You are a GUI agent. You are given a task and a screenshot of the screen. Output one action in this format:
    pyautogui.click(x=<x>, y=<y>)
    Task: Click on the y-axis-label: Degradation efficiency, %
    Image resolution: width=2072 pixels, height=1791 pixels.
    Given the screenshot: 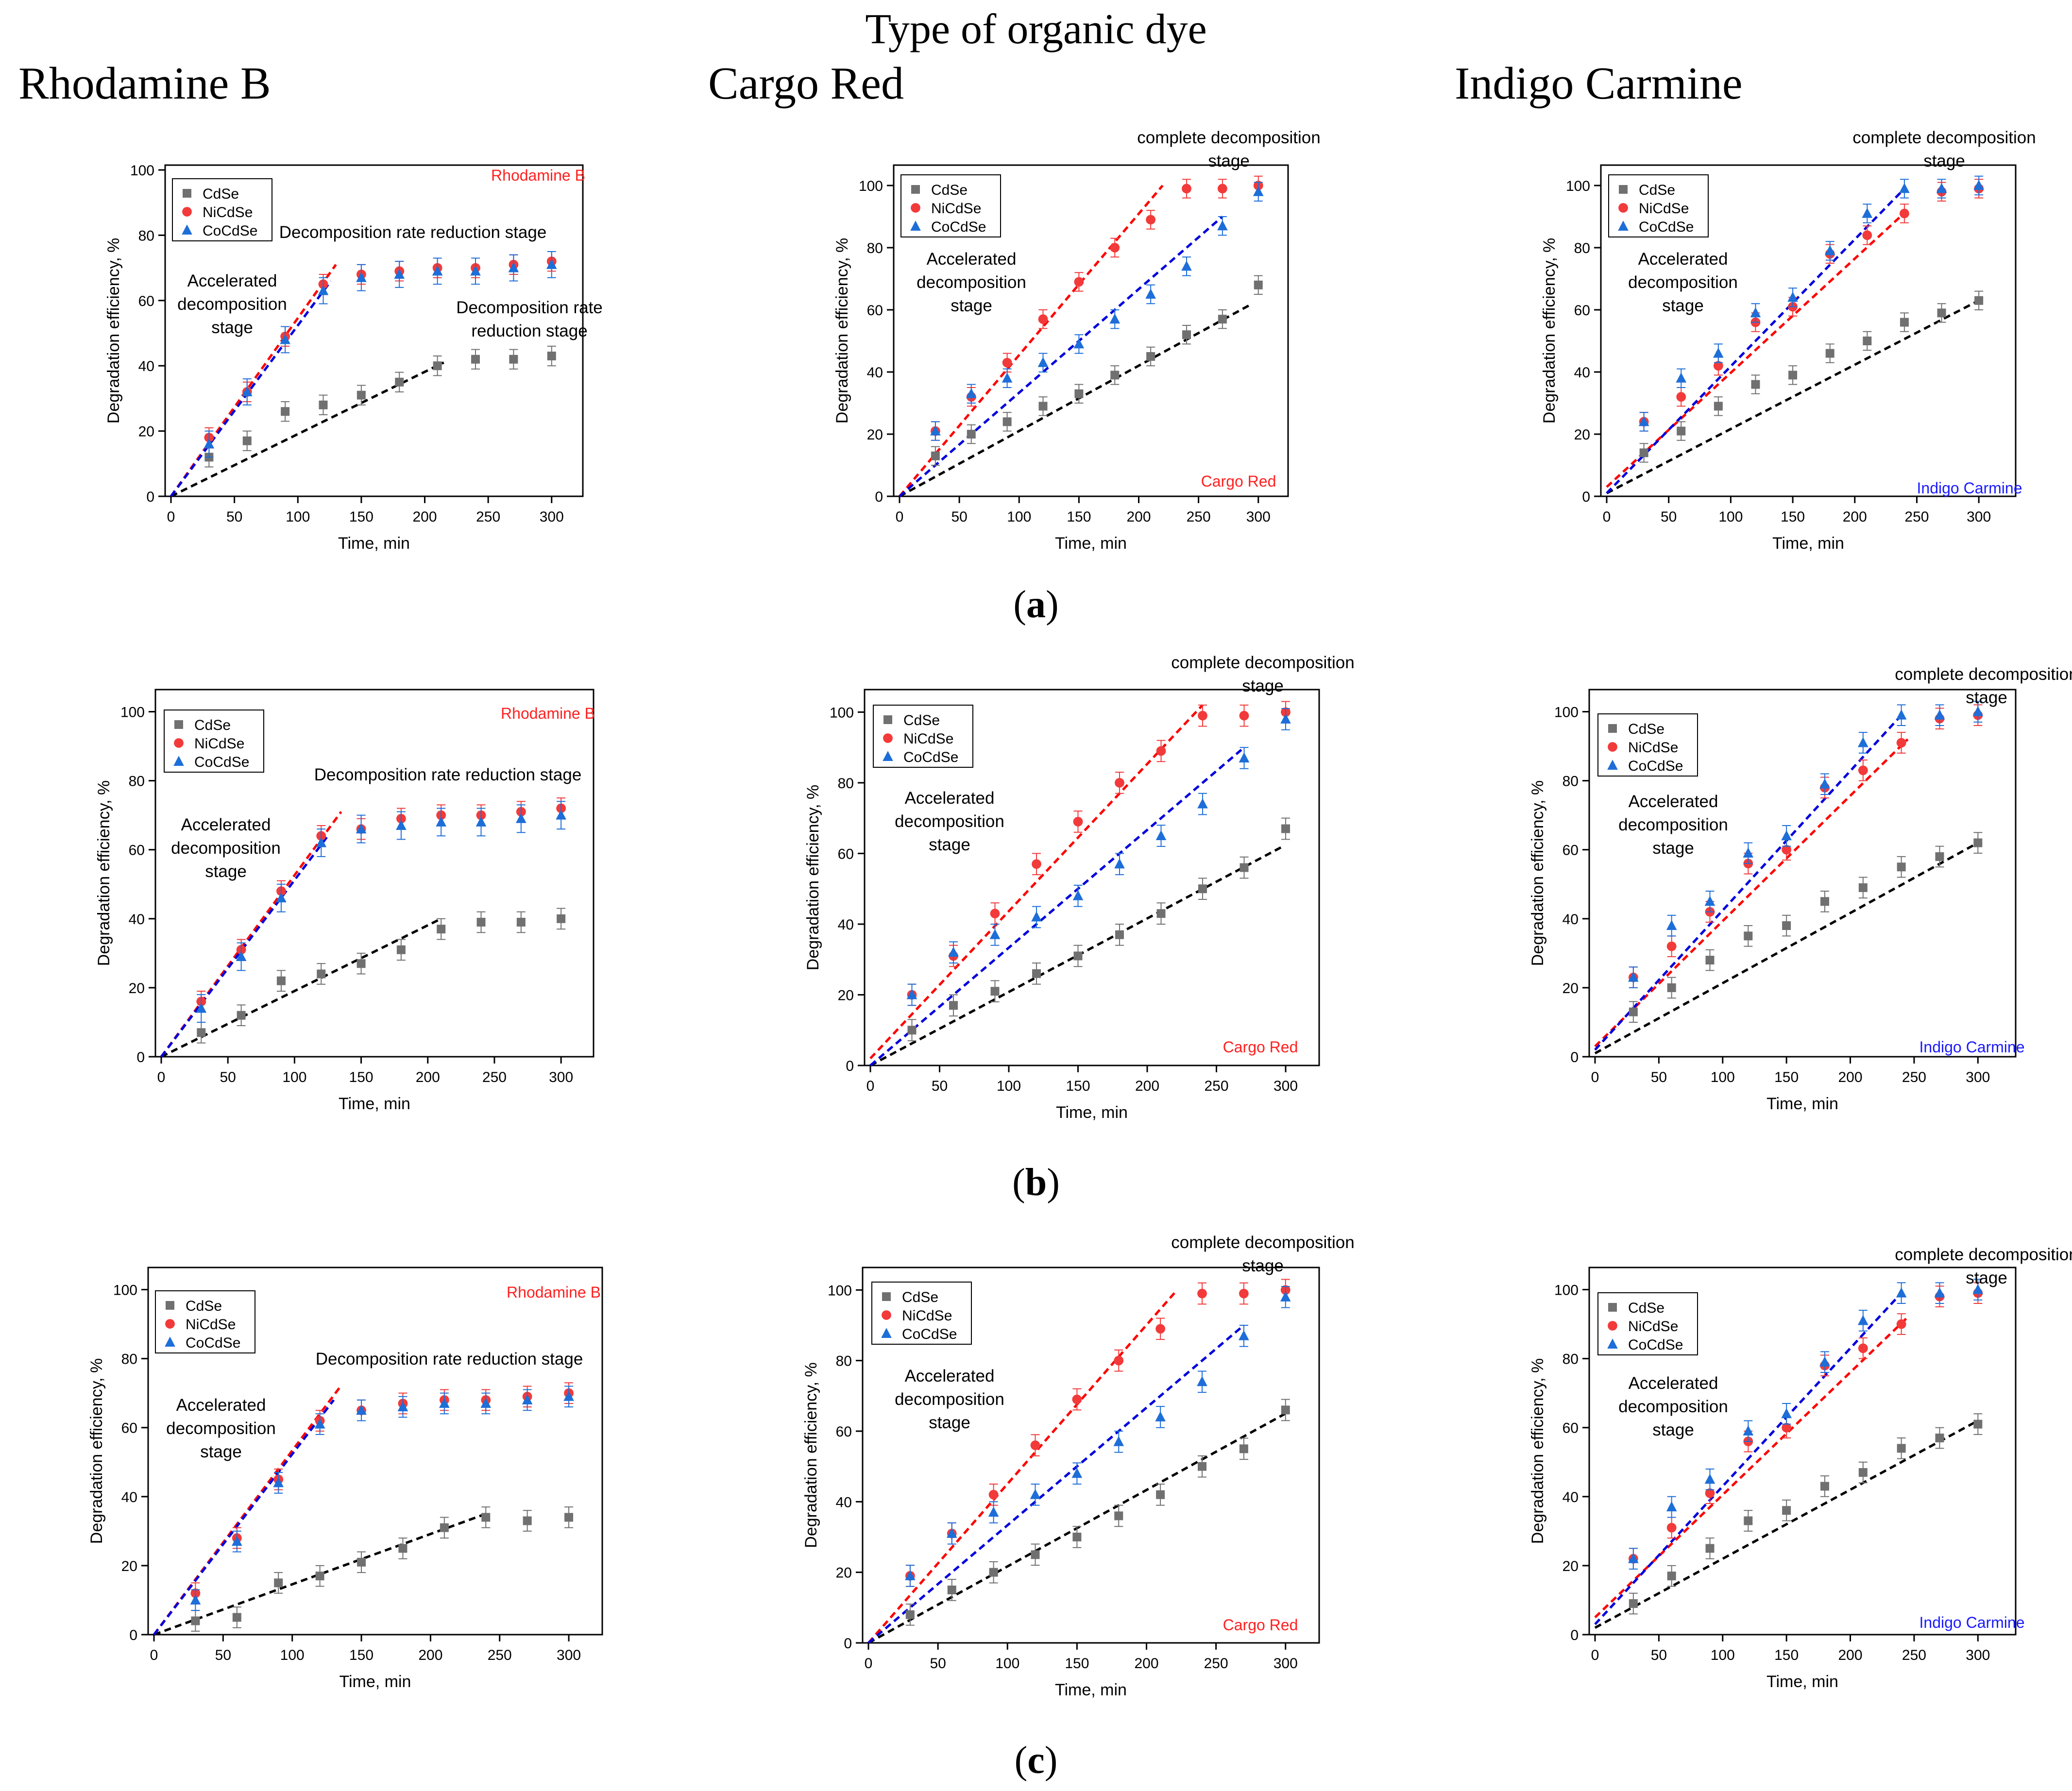 What is the action you would take?
    pyautogui.click(x=113, y=330)
    